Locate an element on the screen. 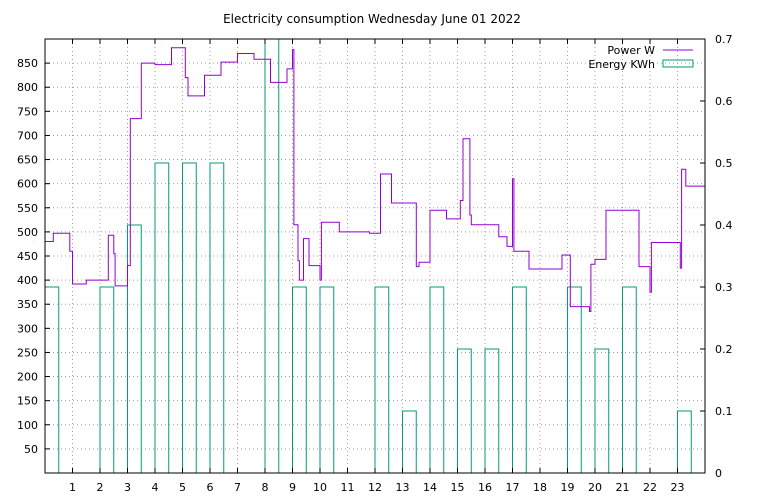 Image resolution: width=768 pixels, height=500 pixels. x-tick-label: 20 is located at coordinates (595, 487).